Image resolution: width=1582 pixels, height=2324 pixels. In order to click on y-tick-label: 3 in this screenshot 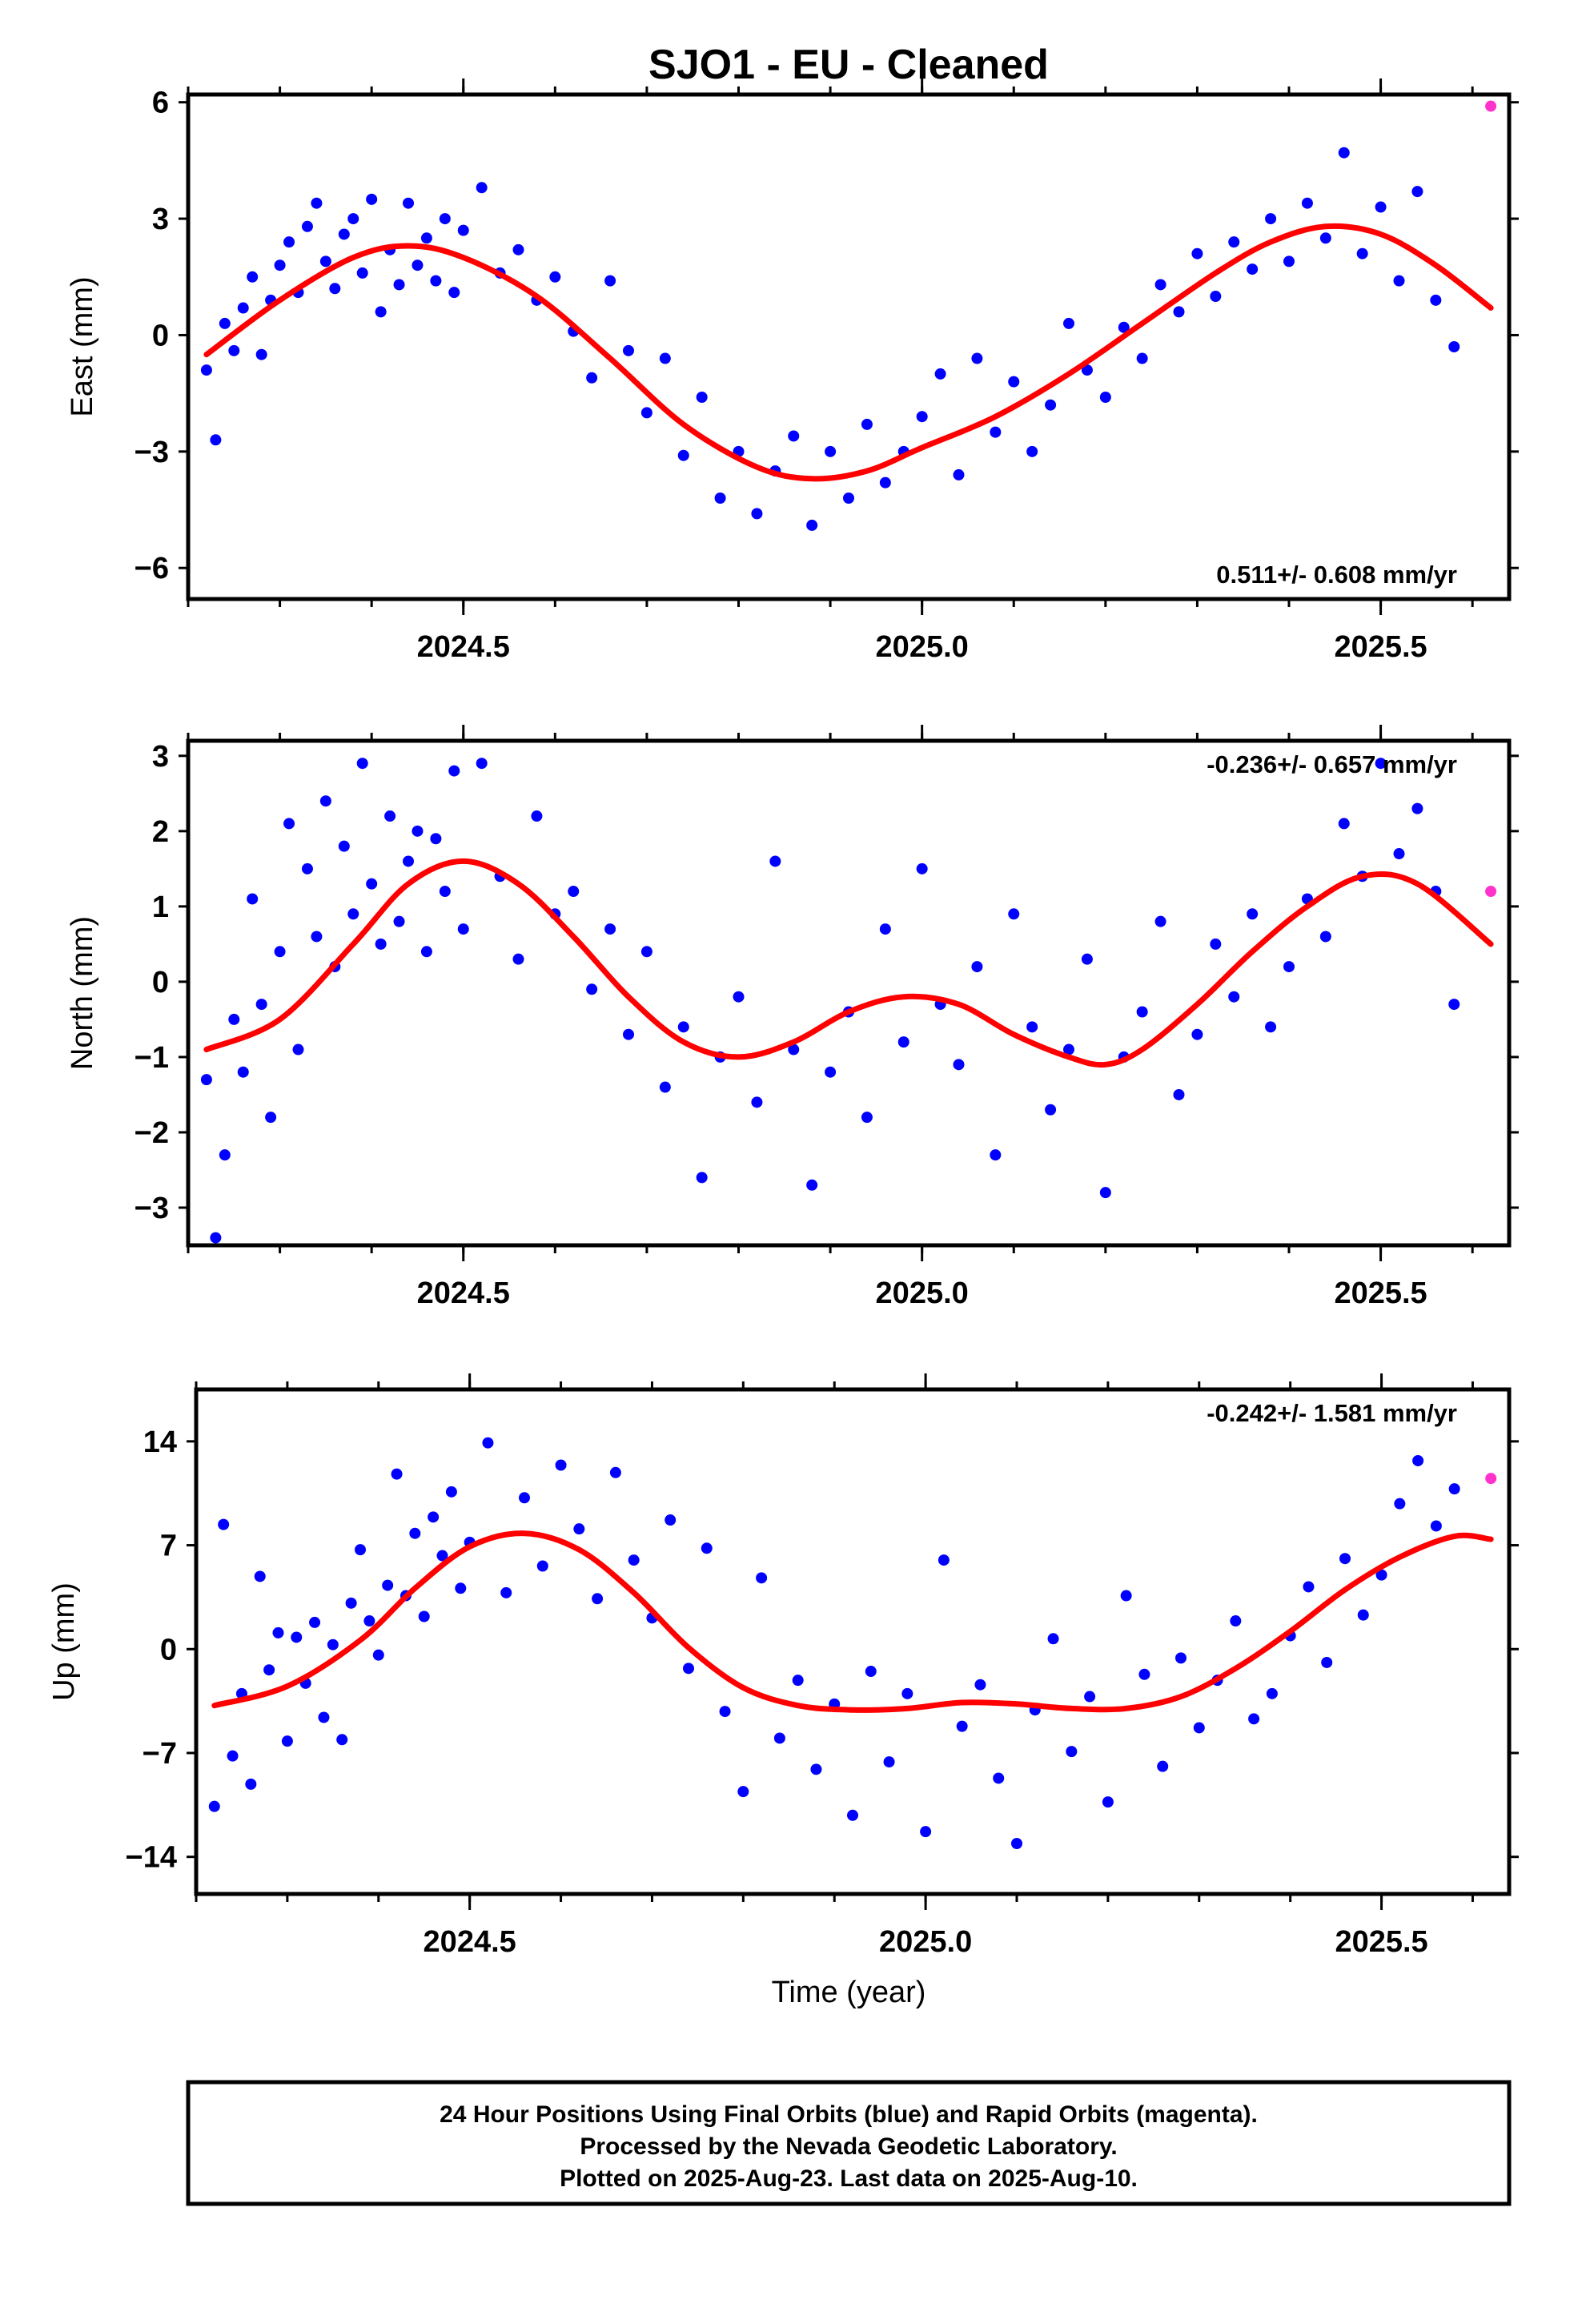, I will do `click(161, 219)`.